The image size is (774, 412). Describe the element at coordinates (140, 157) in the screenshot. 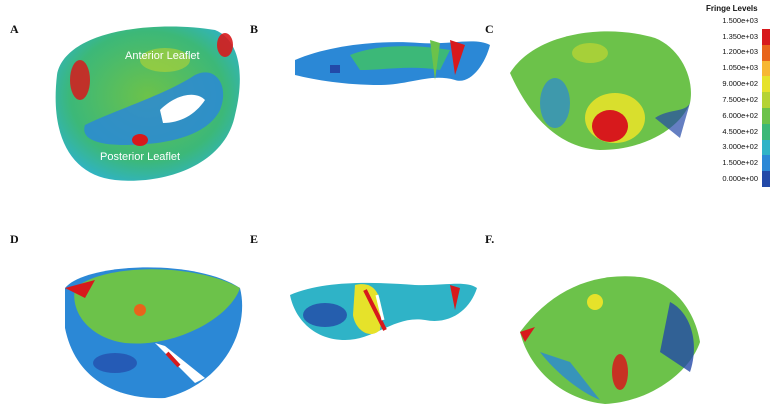

I see `posterior-leaflet-label: Posterior Leaflet` at that location.